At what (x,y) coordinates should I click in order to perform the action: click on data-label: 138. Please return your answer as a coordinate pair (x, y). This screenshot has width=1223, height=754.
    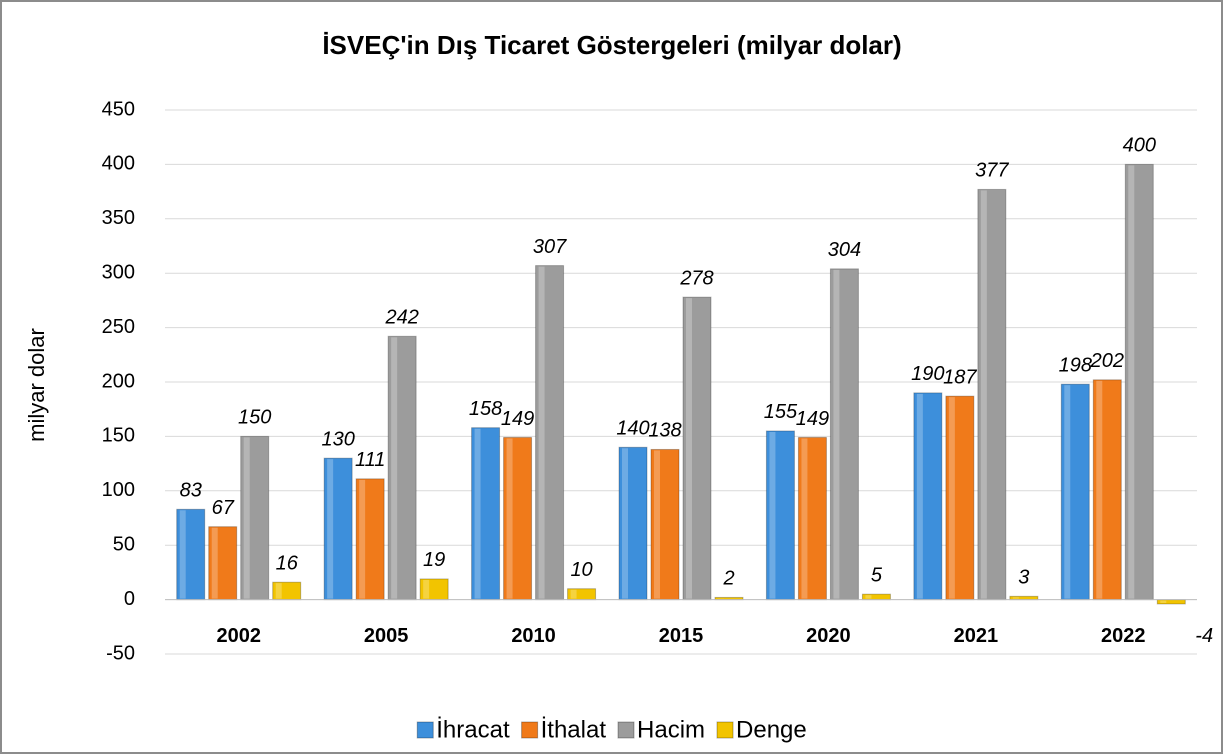
    Looking at the image, I should click on (664, 431).